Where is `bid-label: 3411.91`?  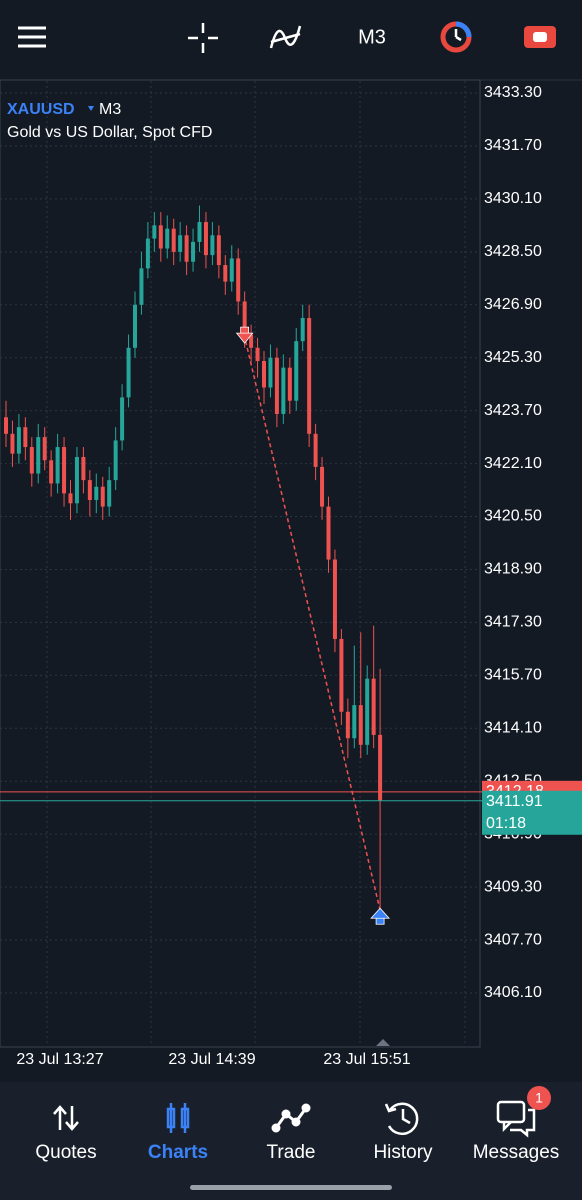
bid-label: 3411.91 is located at coordinates (514, 801).